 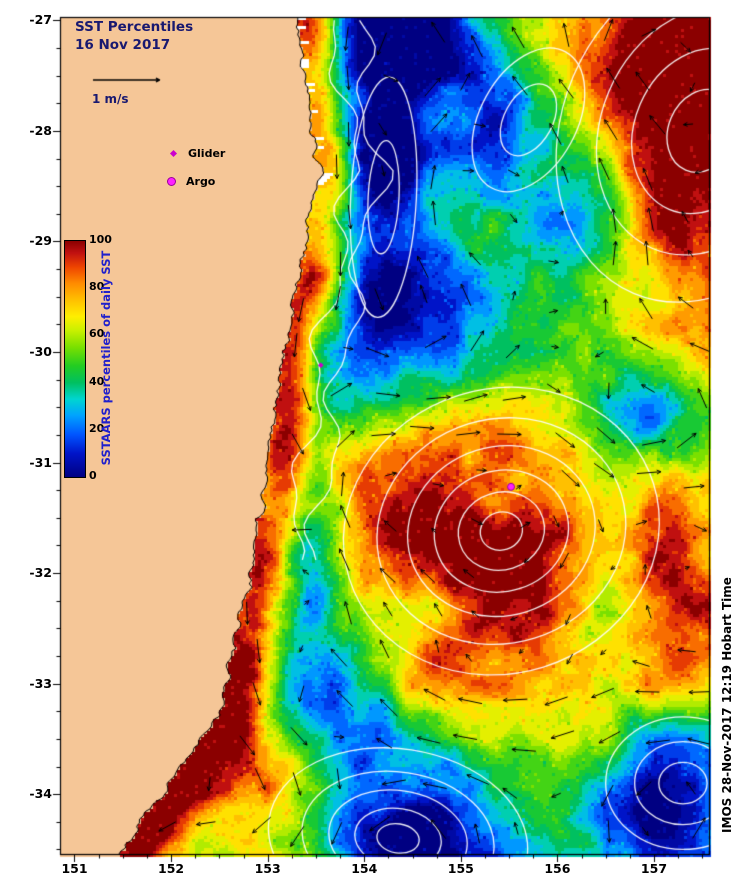 I want to click on colorbar-title: SSTAARS percentiles of daily SST, so click(x=106, y=358).